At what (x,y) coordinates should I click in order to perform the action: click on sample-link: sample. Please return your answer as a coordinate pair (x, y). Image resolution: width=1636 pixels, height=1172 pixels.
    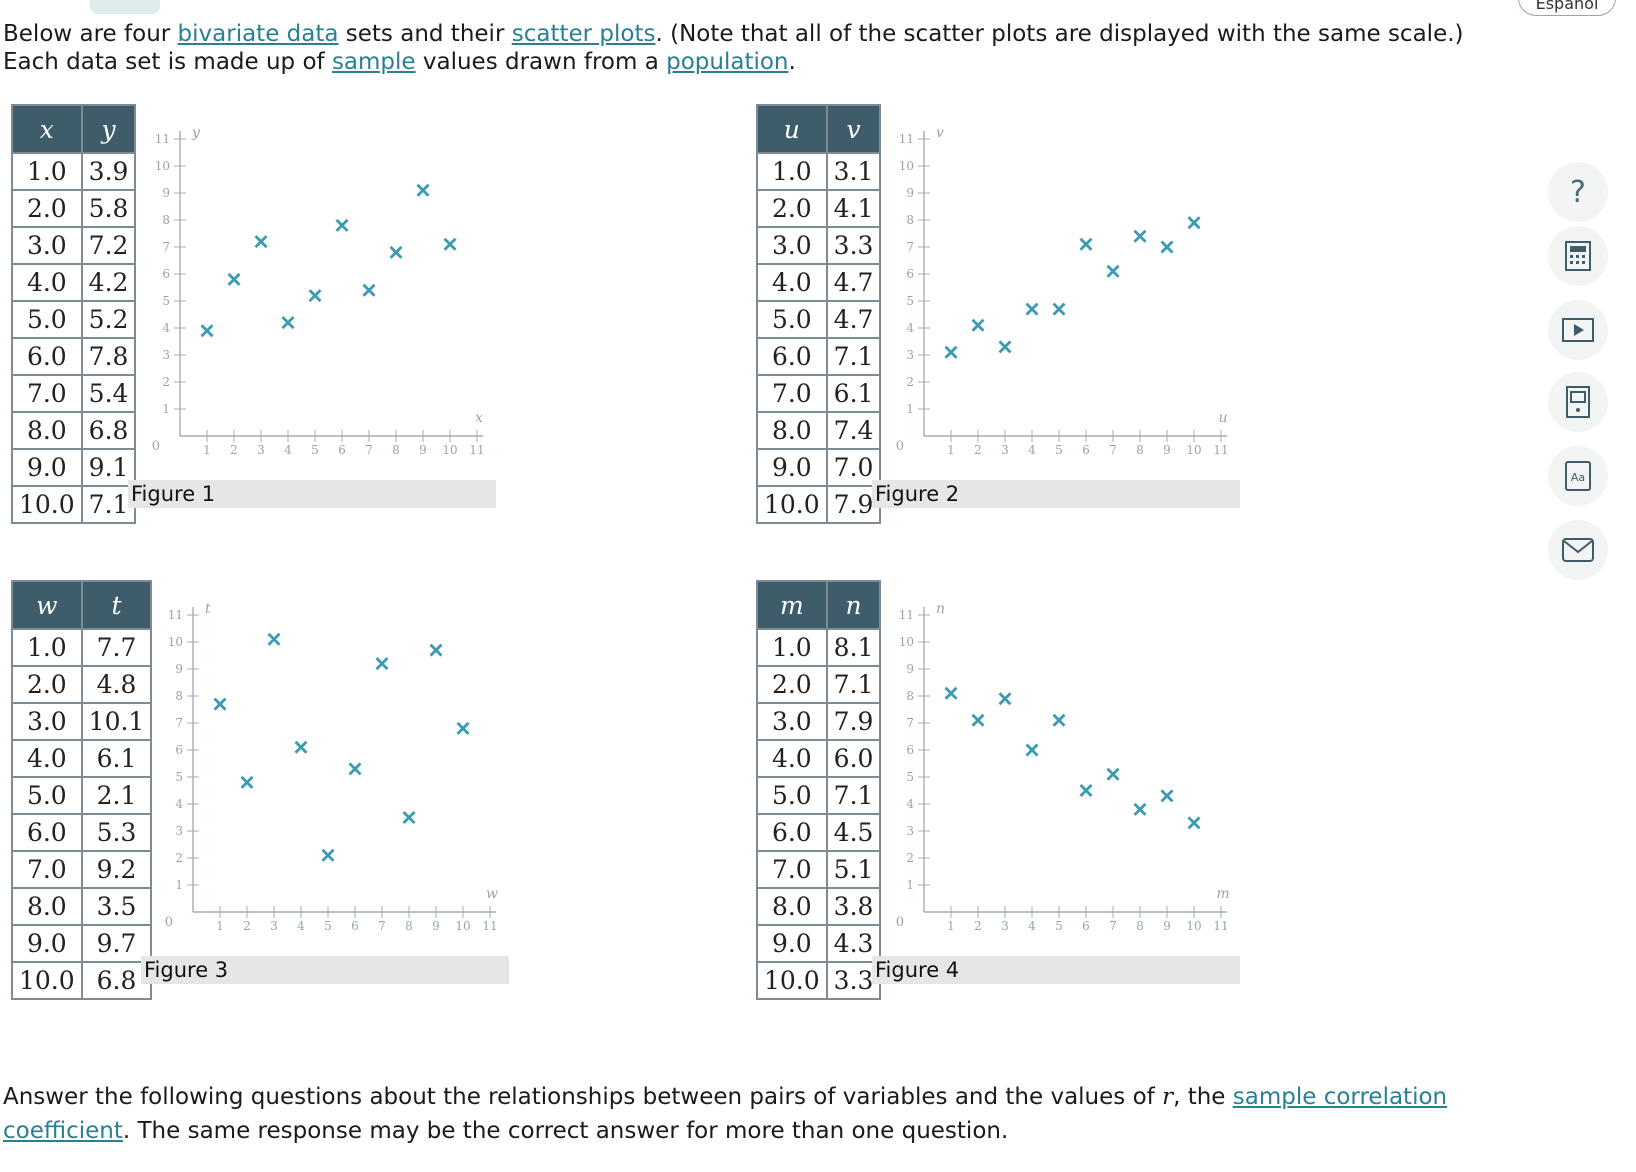
    Looking at the image, I should click on (373, 62).